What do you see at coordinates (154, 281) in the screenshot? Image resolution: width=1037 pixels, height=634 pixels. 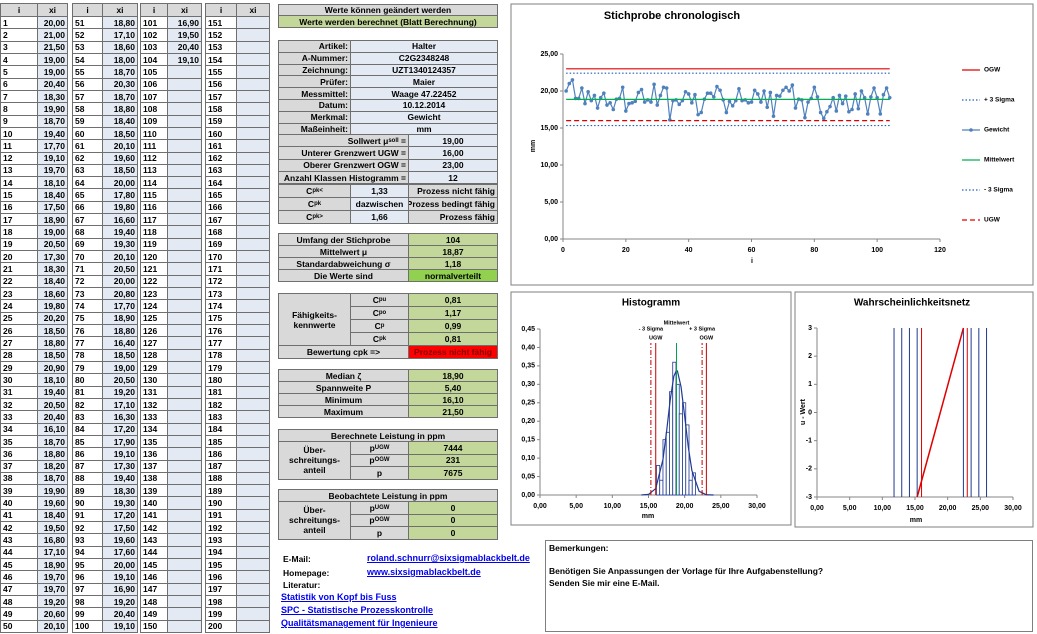 I see `index-cell: 122` at bounding box center [154, 281].